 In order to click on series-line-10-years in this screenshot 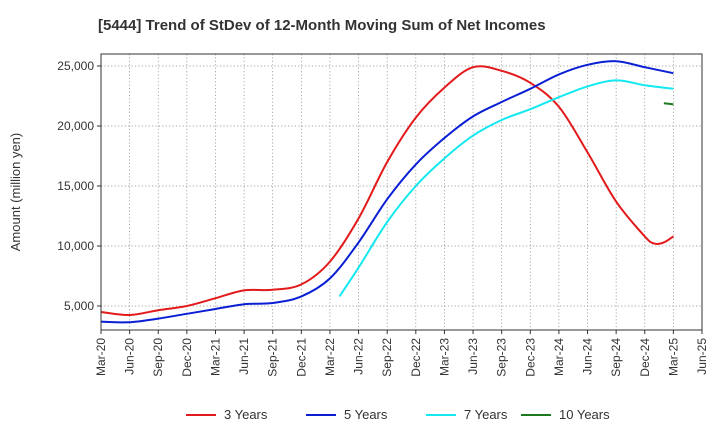, I will do `click(668, 104)`.